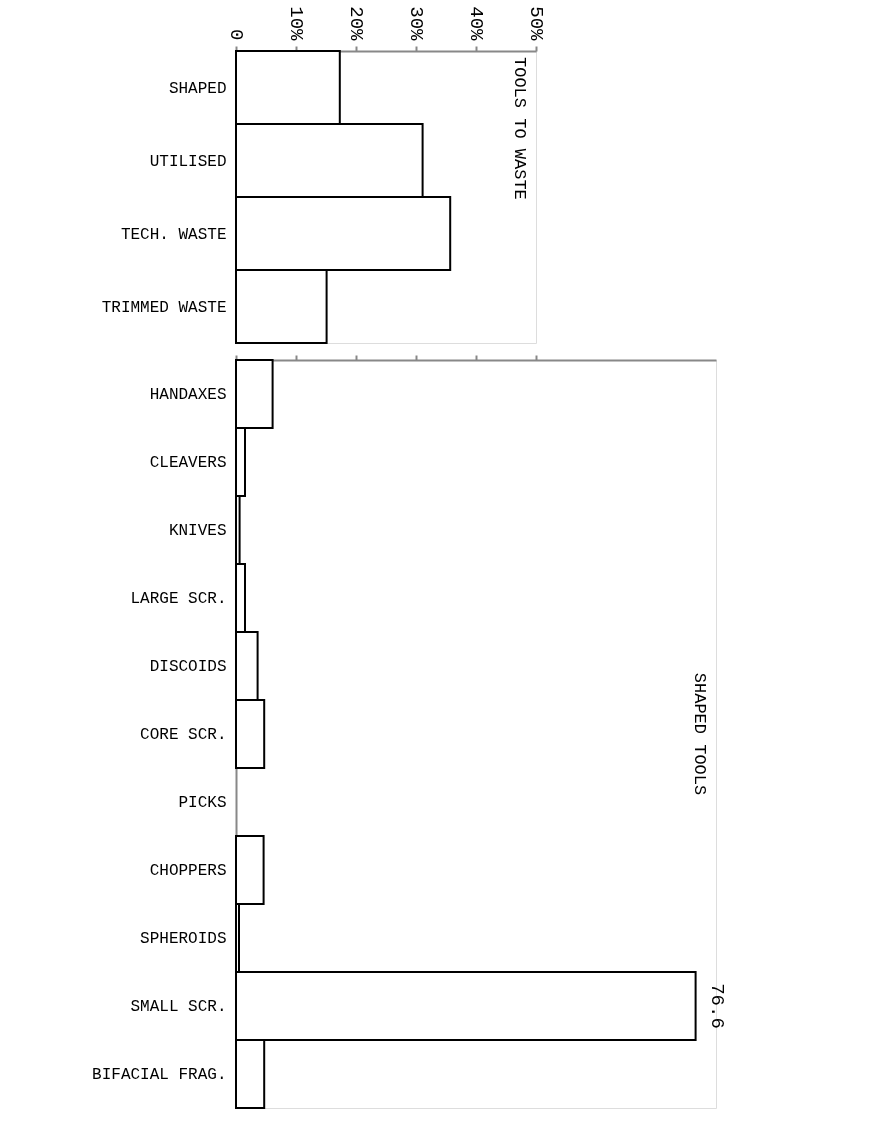  Describe the element at coordinates (699, 734) in the screenshot. I see `text: SHAPED TOOLS` at that location.